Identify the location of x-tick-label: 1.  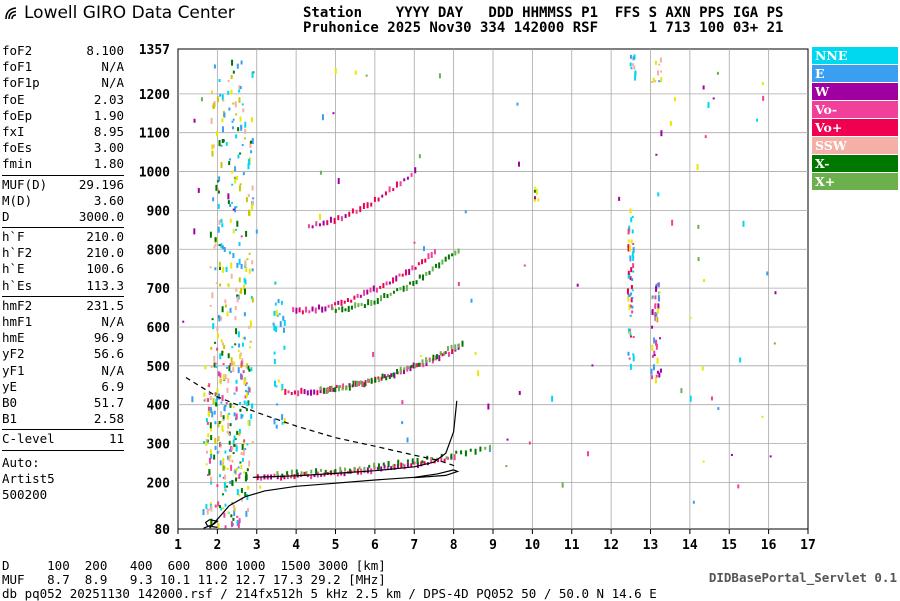
(178, 545).